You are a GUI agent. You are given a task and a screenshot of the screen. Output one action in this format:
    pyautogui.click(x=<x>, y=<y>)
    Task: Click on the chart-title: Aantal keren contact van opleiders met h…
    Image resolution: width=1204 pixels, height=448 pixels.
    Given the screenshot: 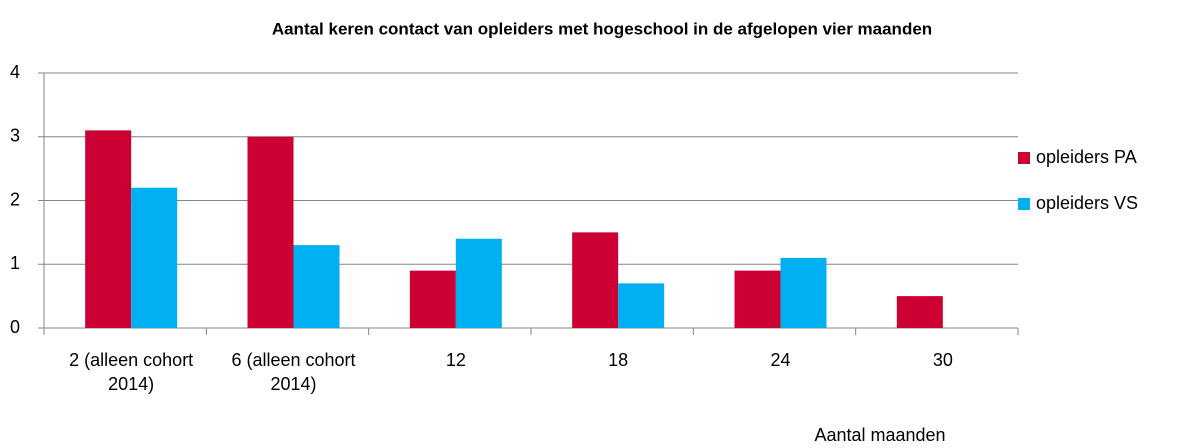 What is the action you would take?
    pyautogui.click(x=602, y=28)
    